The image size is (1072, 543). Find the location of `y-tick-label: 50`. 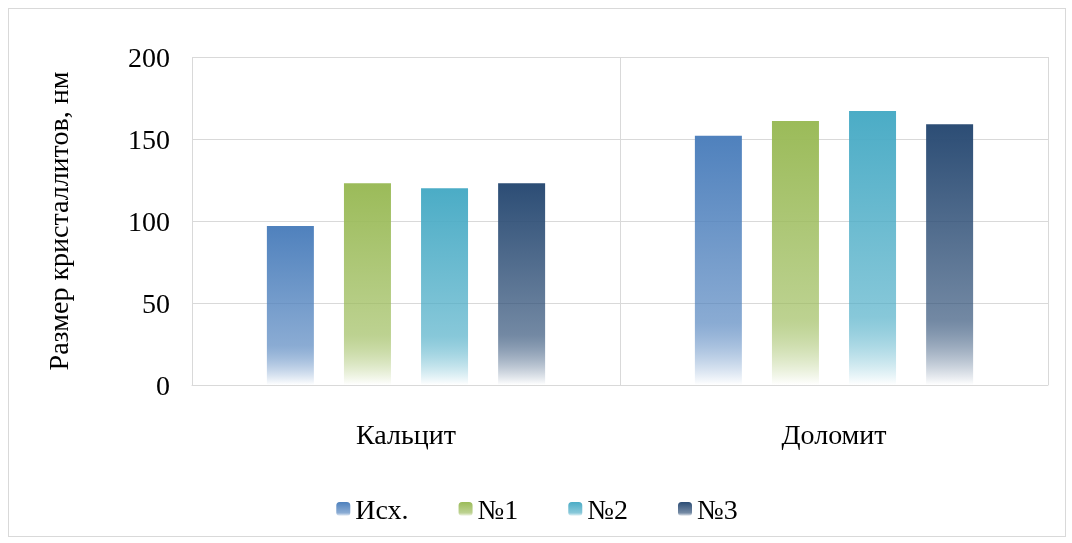

y-tick-label: 50 is located at coordinates (156, 303).